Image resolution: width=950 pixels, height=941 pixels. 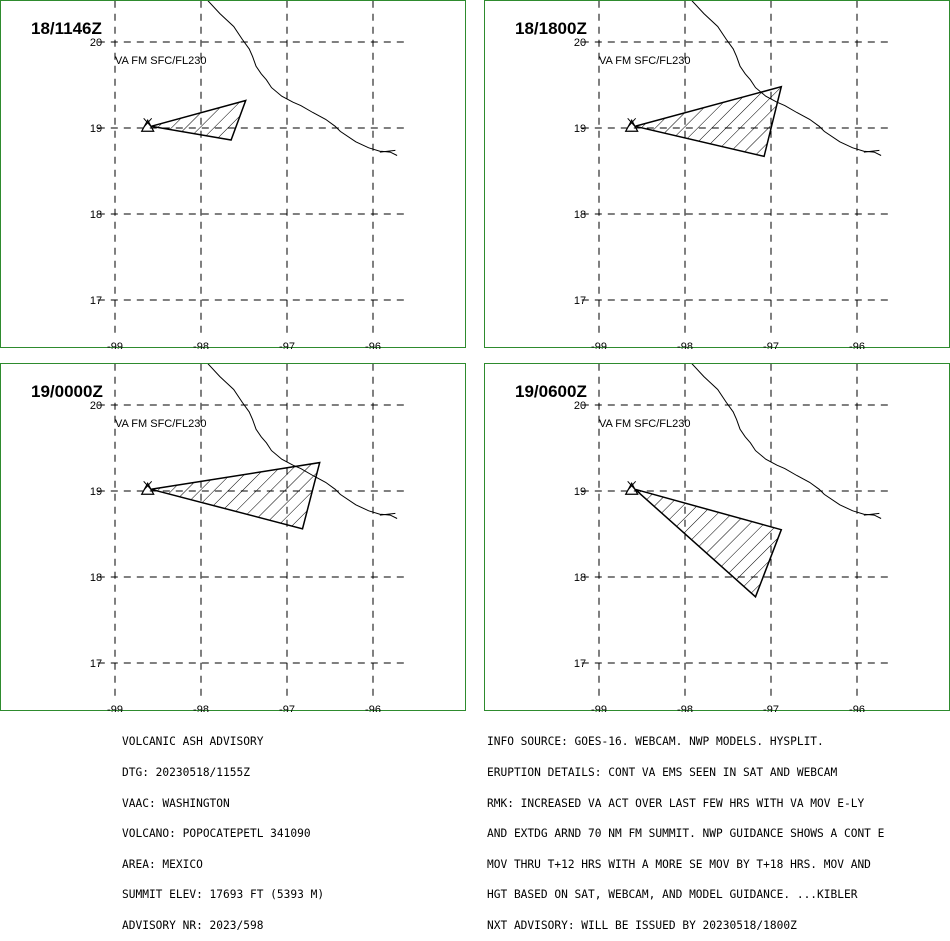 What do you see at coordinates (162, 864) in the screenshot?
I see `advisory-line: AREA: MEXICO` at bounding box center [162, 864].